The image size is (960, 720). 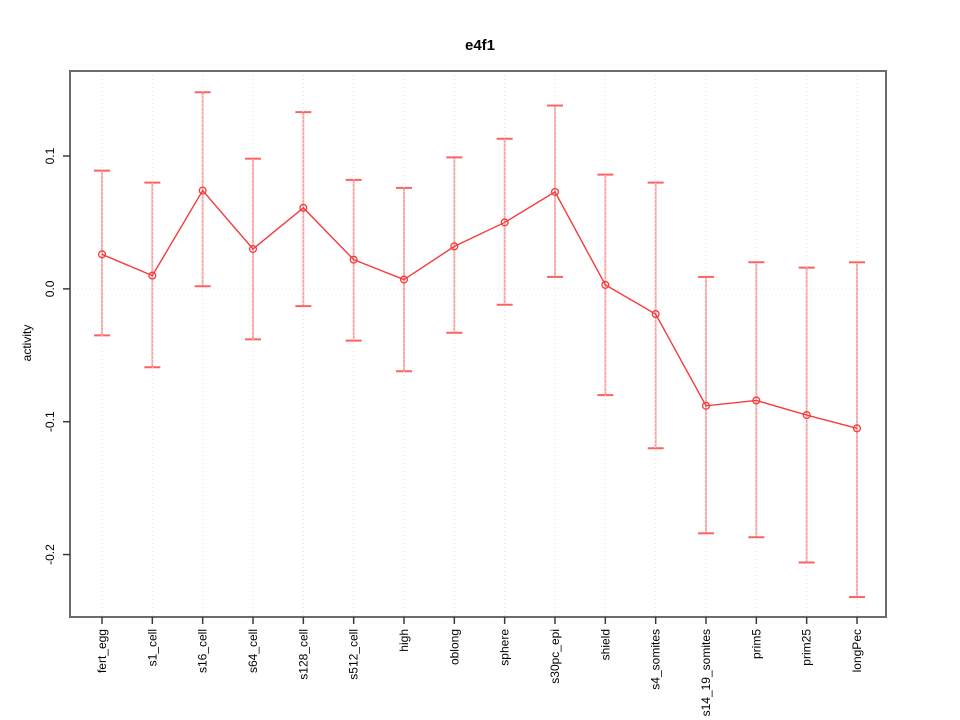 I want to click on x-tick-label: prim5, so click(x=756, y=644).